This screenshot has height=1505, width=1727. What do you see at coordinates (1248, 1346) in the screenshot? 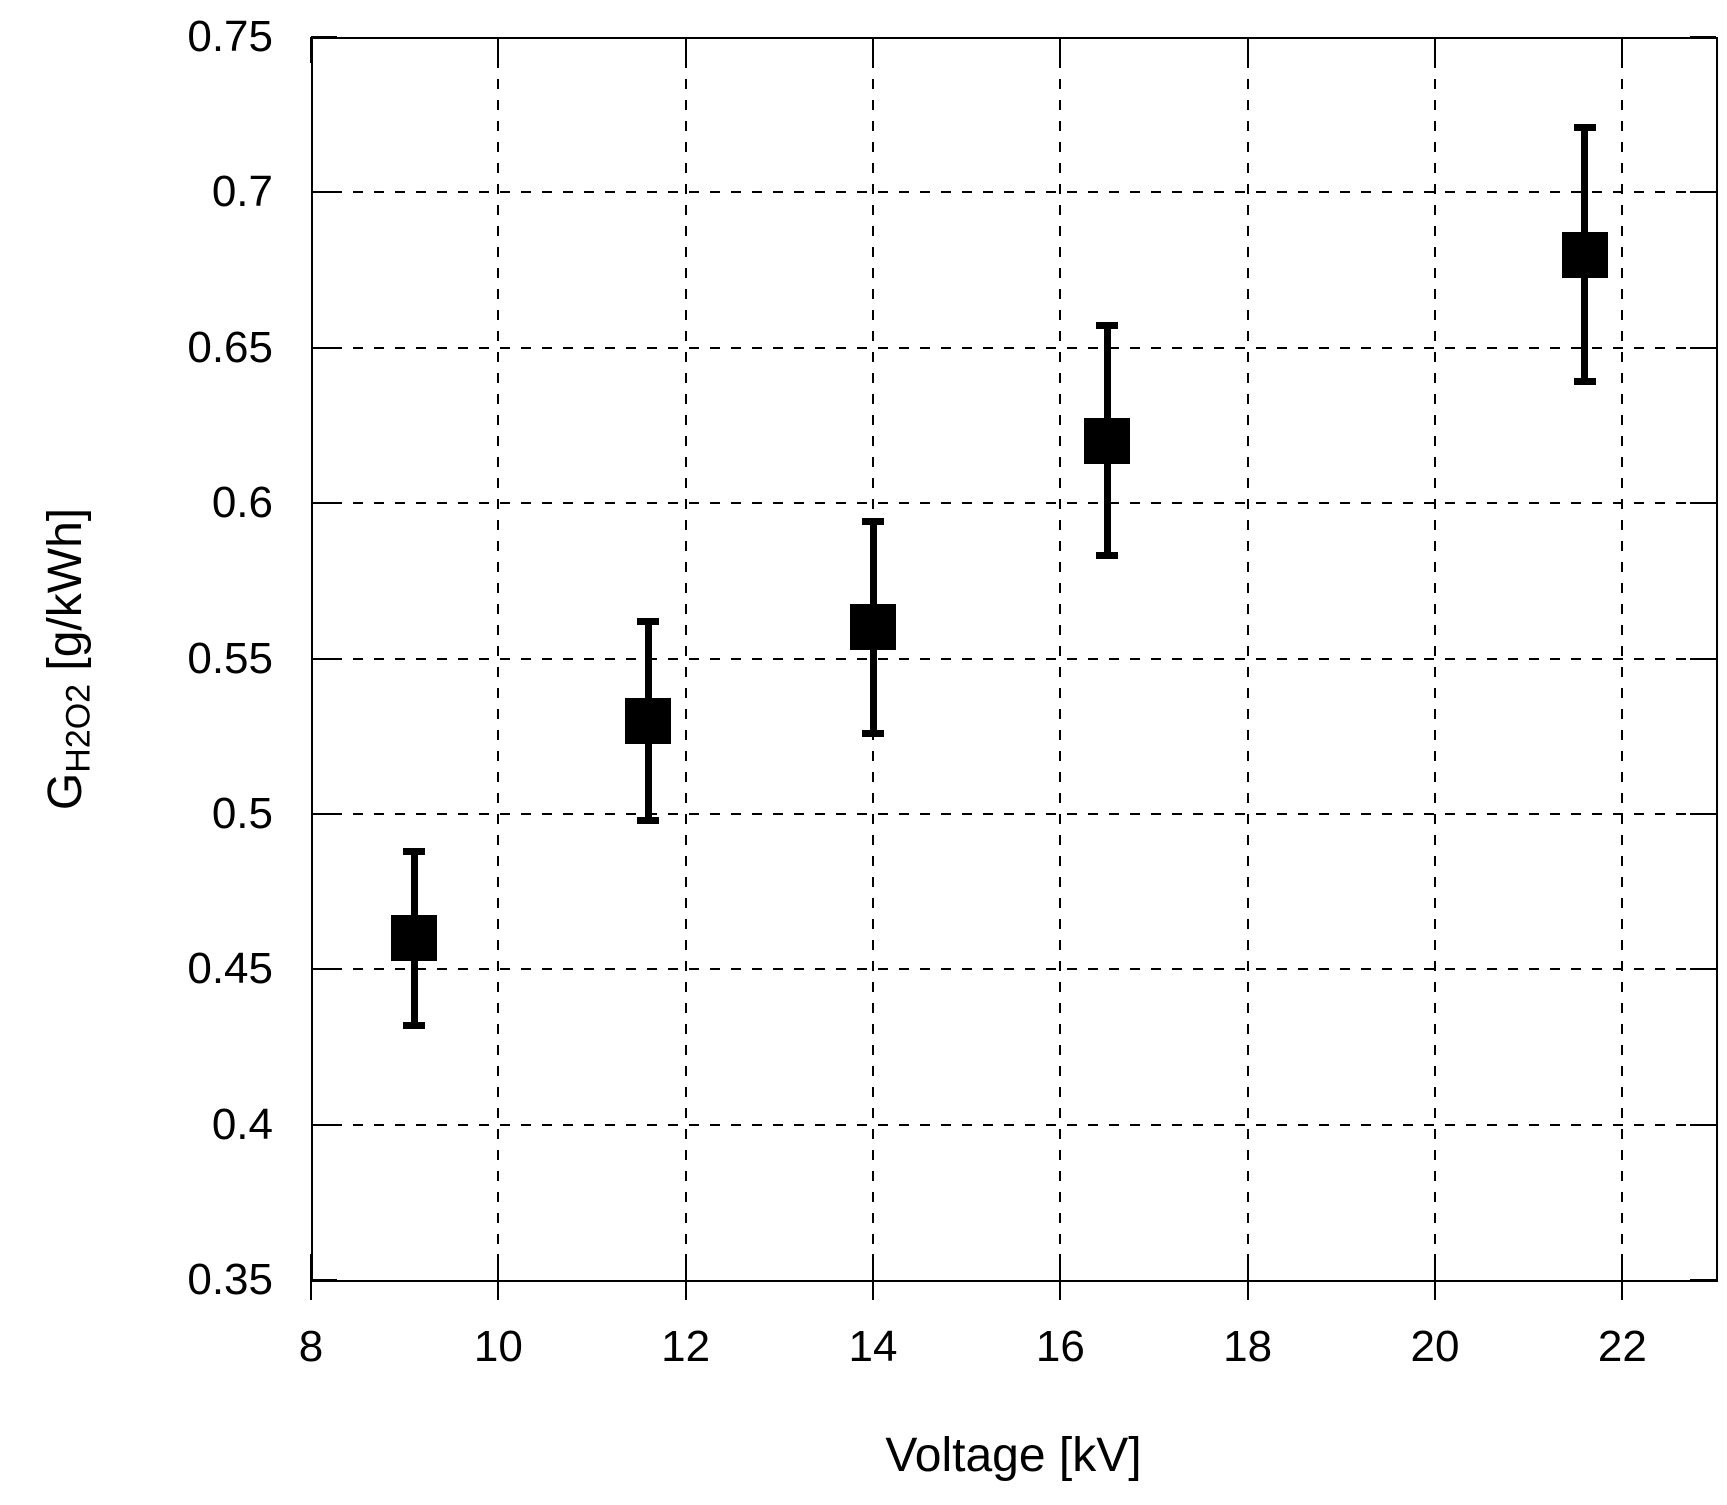
I see `x-tick-label: 18` at bounding box center [1248, 1346].